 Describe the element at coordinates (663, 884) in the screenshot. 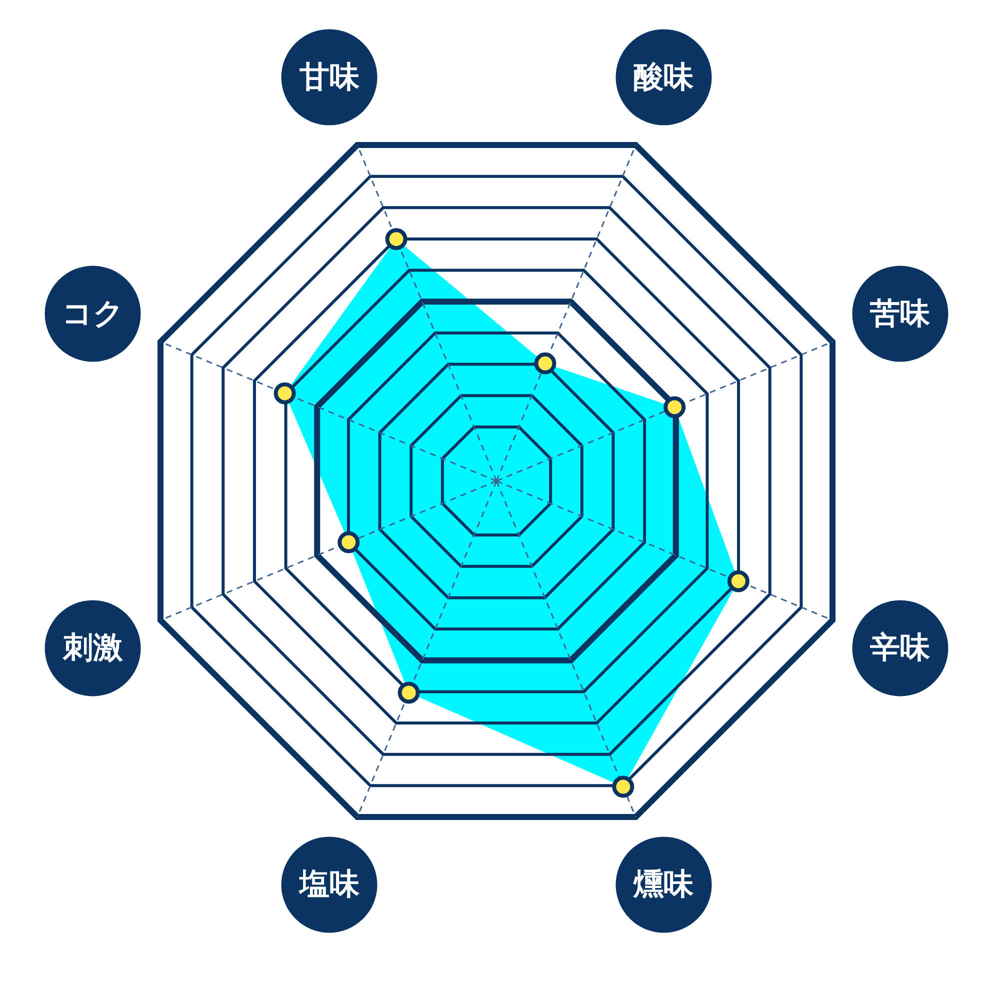

I see `spoke-label: 燻味` at that location.